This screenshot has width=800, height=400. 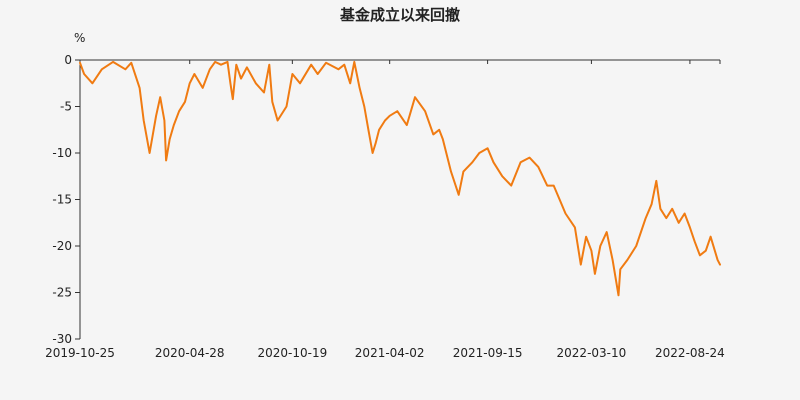 I want to click on x-tick-label: 2022-08-24, so click(x=690, y=353).